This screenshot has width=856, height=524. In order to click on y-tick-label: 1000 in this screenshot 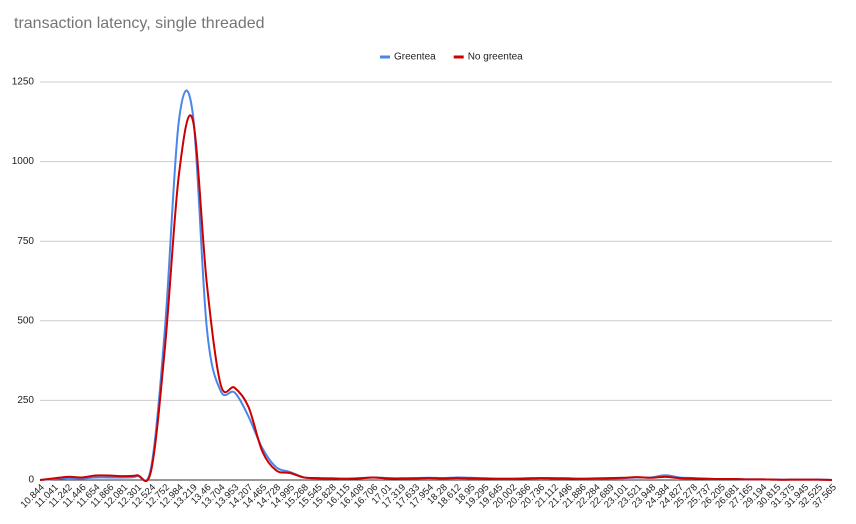, I will do `click(23, 161)`.